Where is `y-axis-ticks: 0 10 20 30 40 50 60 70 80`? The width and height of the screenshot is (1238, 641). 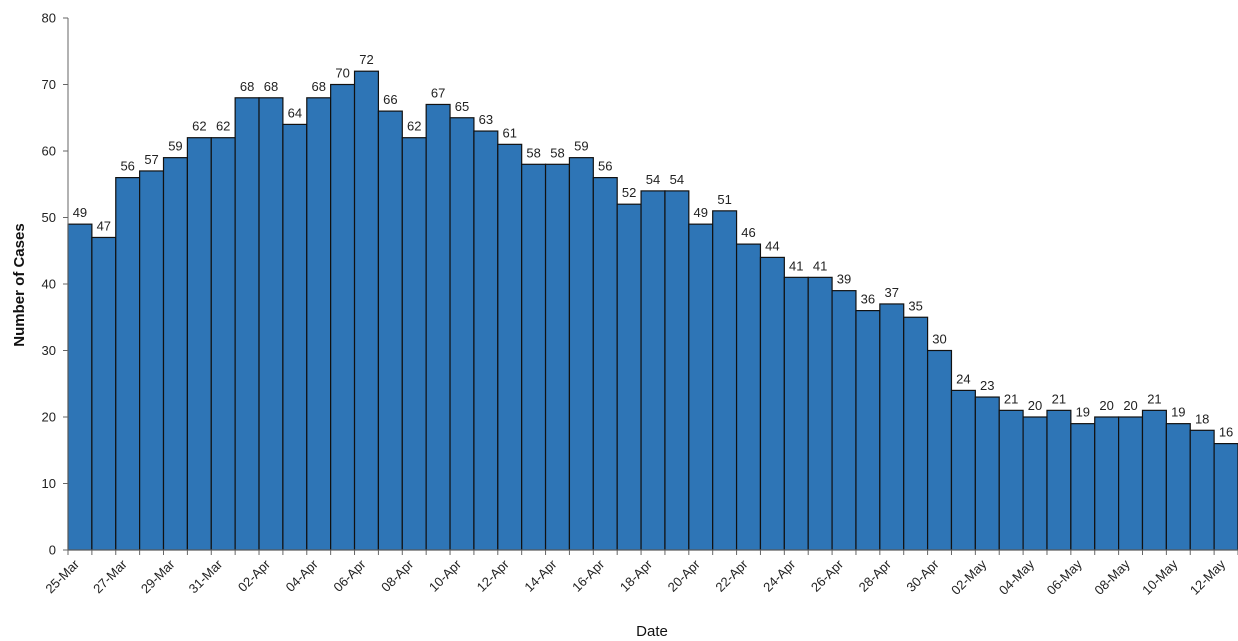 y-axis-ticks: 0 10 20 30 40 50 60 70 80 is located at coordinates (55, 284).